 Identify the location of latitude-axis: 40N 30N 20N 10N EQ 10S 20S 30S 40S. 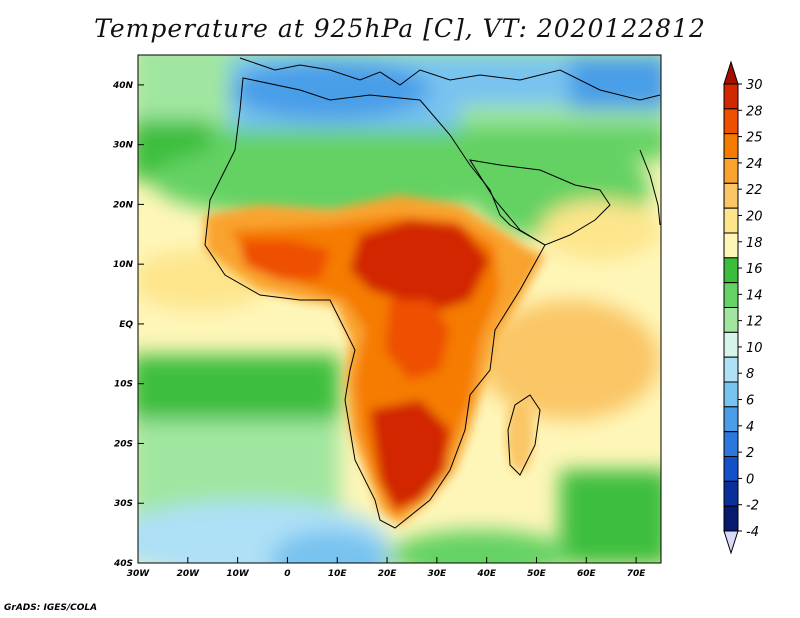
(128, 325).